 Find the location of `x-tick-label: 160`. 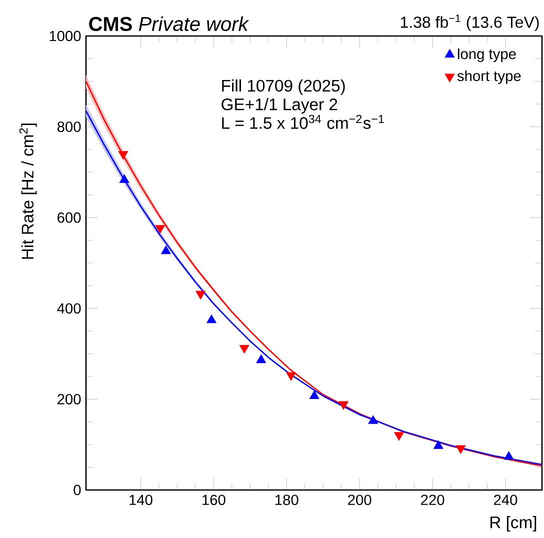

x-tick-label: 160 is located at coordinates (214, 500).